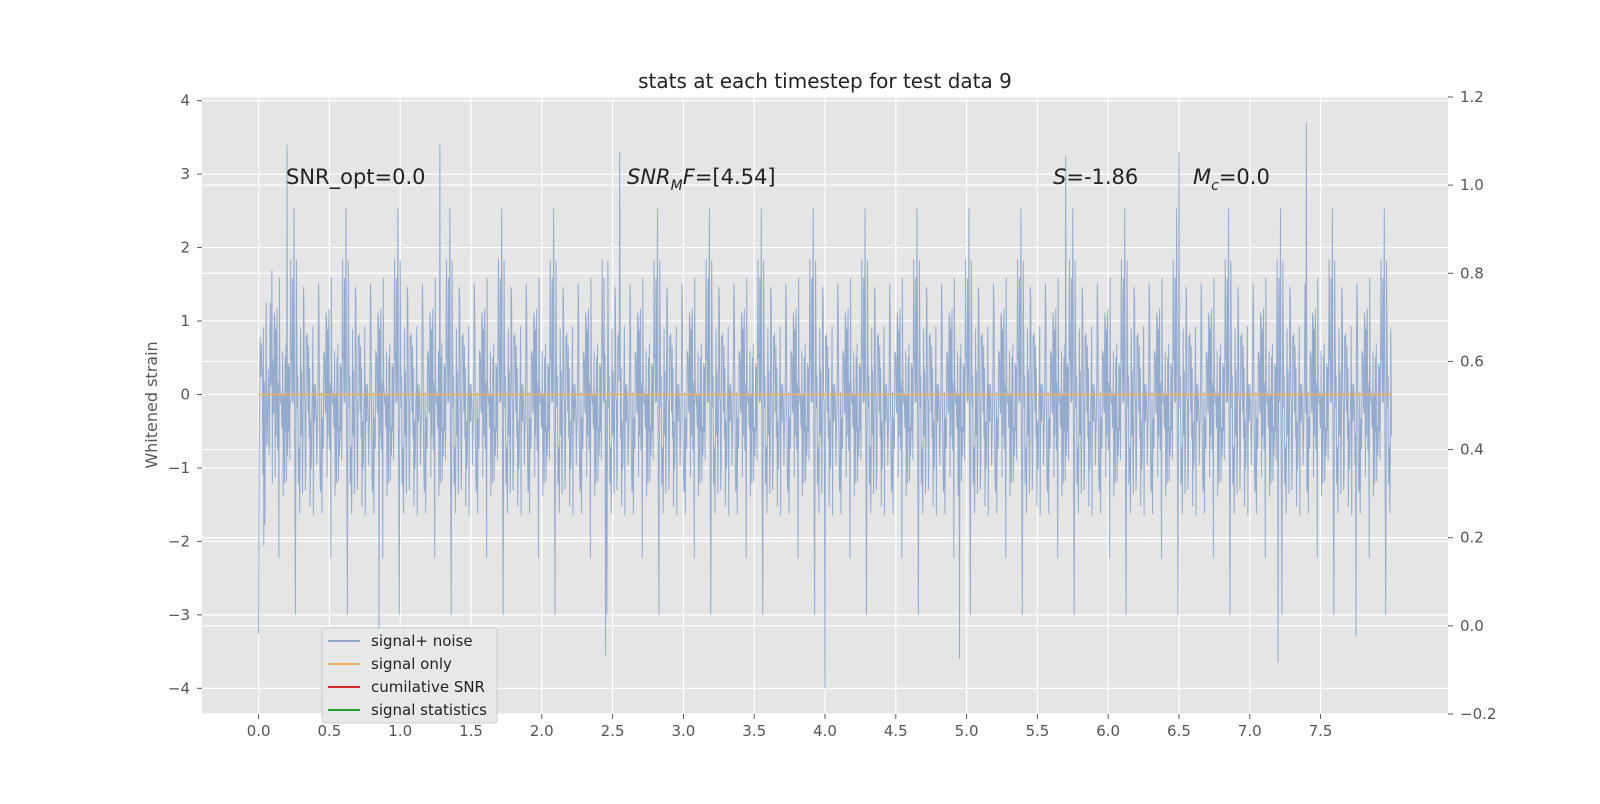 The width and height of the screenshot is (1600, 804). Describe the element at coordinates (1102, 177) in the screenshot. I see `annotation-s-tail: =-1.86` at that location.